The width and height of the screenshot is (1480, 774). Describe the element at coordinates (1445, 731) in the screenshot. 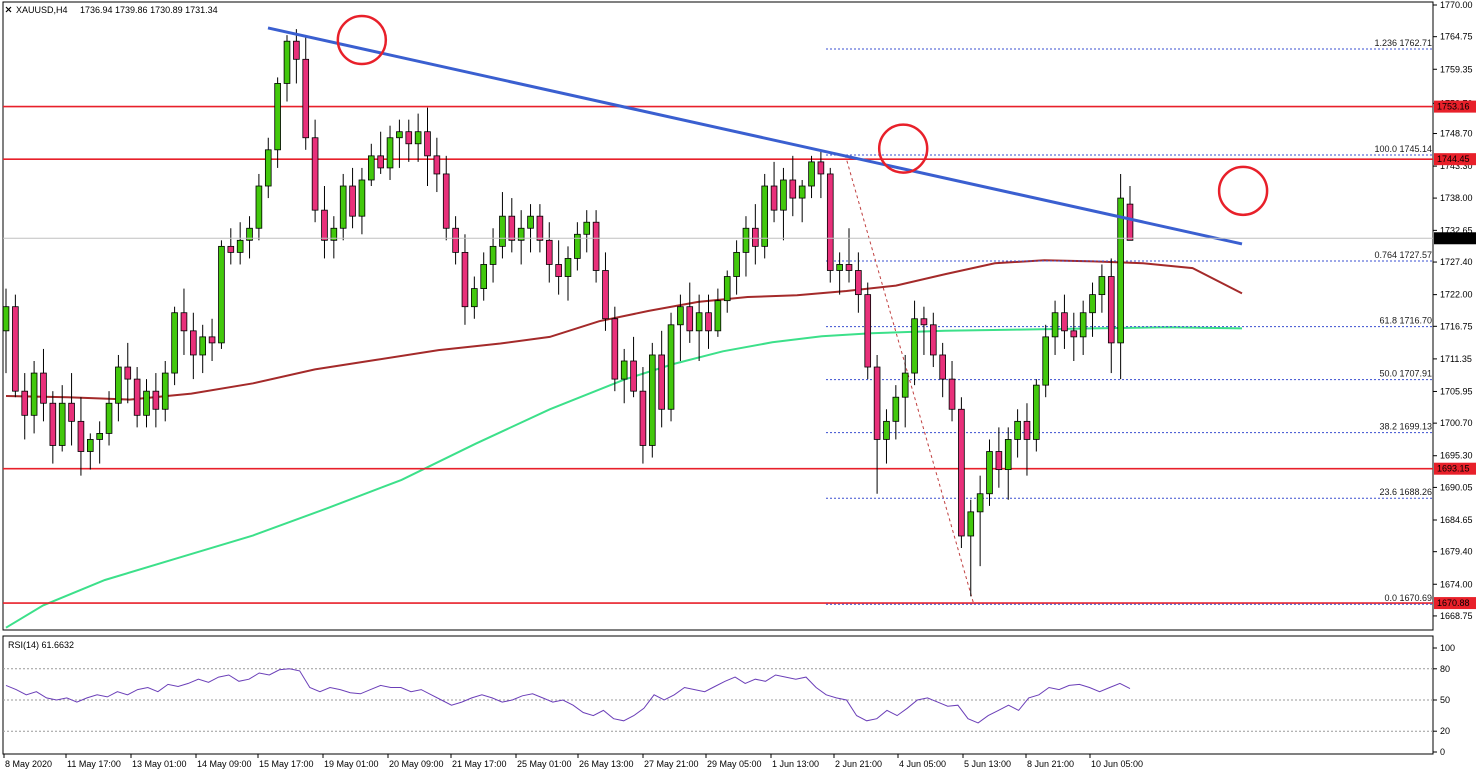

I see `rsi-tick-label: 20` at that location.